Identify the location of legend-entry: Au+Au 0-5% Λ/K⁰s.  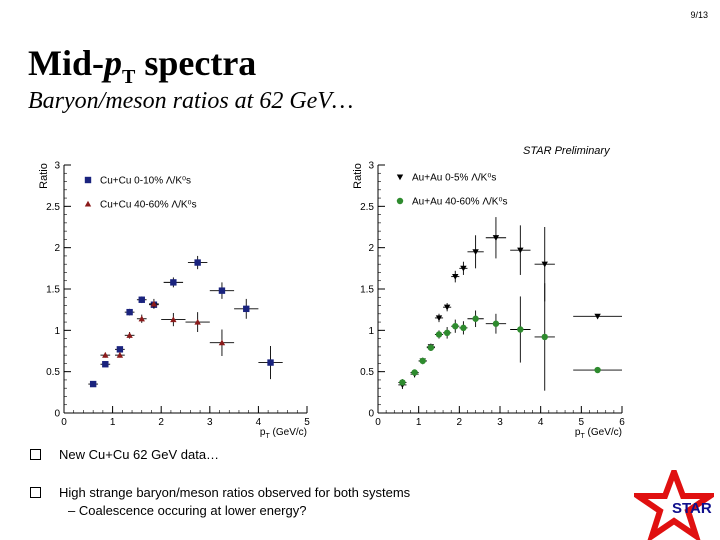
(454, 178).